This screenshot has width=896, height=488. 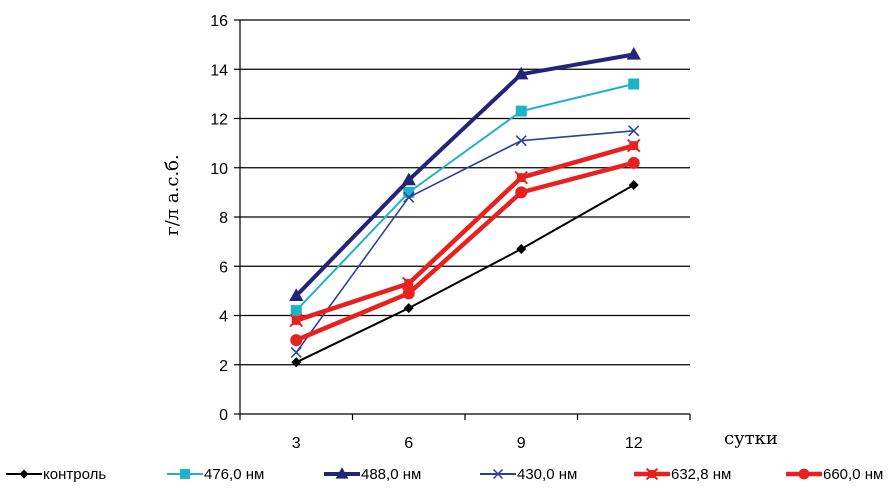 I want to click on legend-item-0: контроль, so click(x=56, y=474).